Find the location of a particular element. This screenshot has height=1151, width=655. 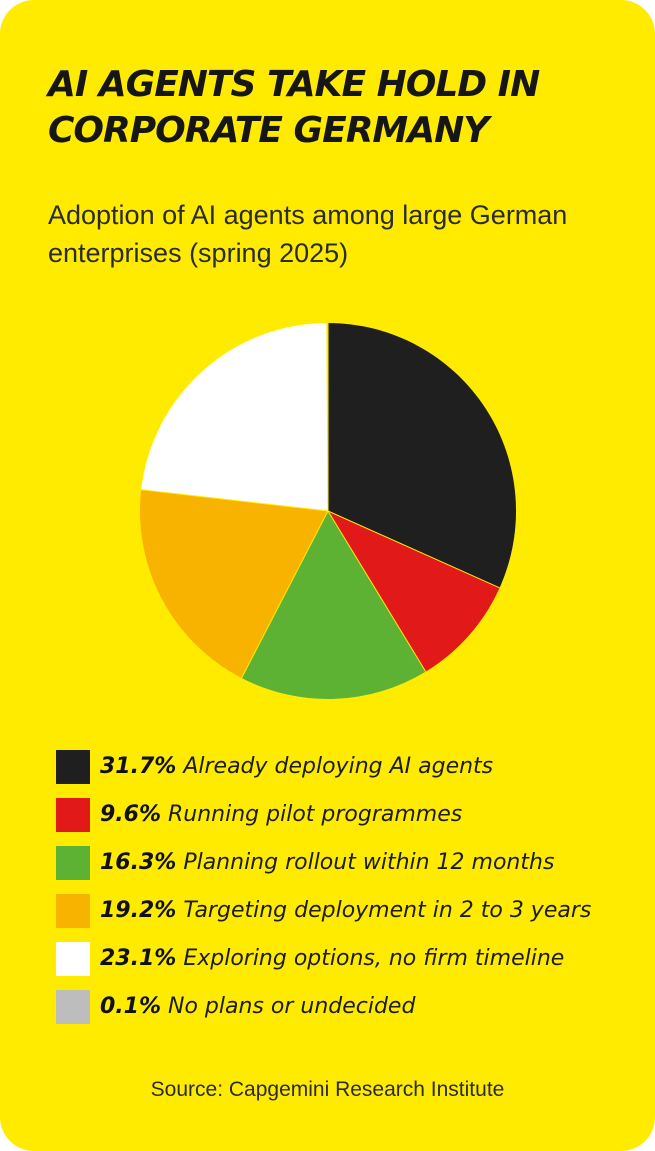

legend-label: 0.1% No plans or undecided is located at coordinates (257, 1007).